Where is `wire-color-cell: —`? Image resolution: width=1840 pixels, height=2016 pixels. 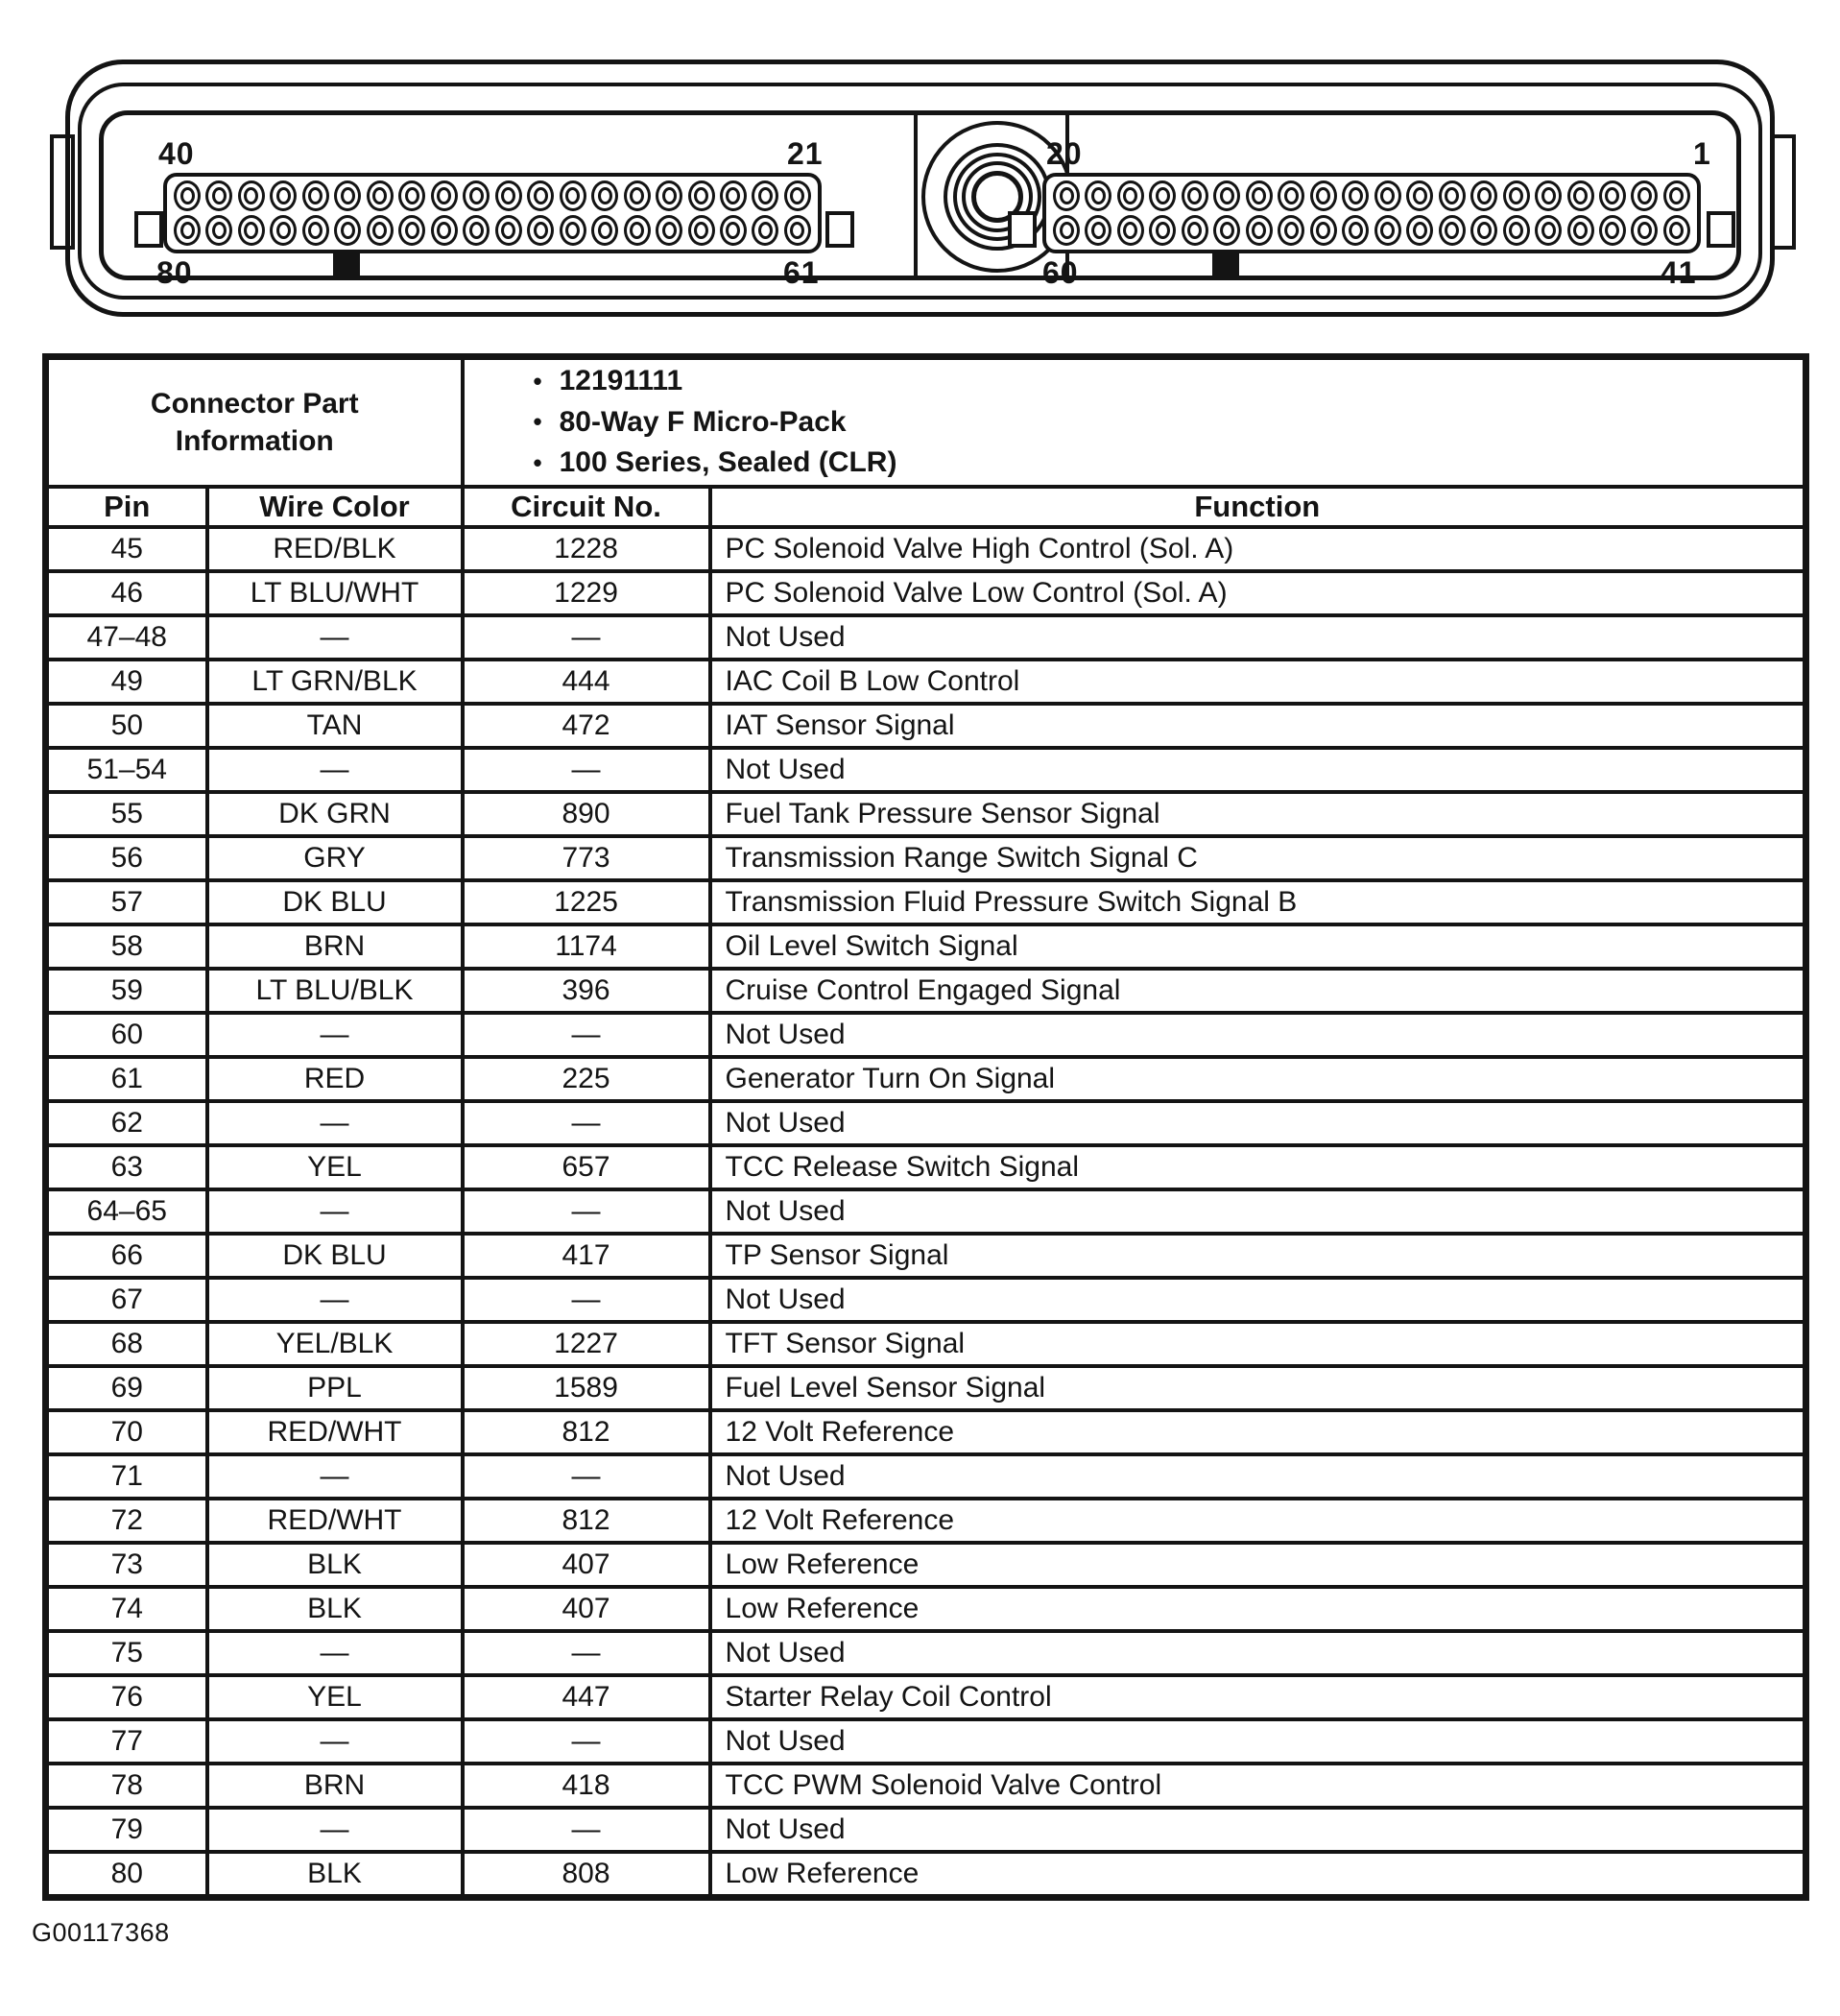
wire-color-cell: — is located at coordinates (334, 1299).